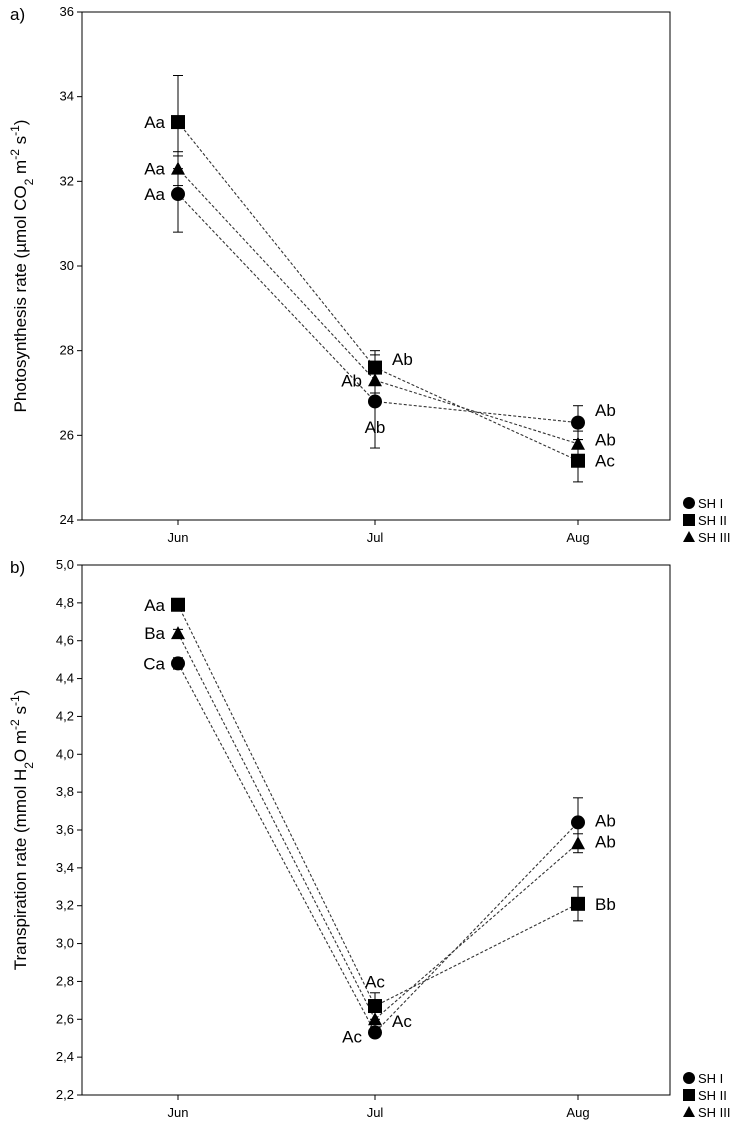 The width and height of the screenshot is (740, 1124). I want to click on y-tick-label: 2,4, so click(65, 1056).